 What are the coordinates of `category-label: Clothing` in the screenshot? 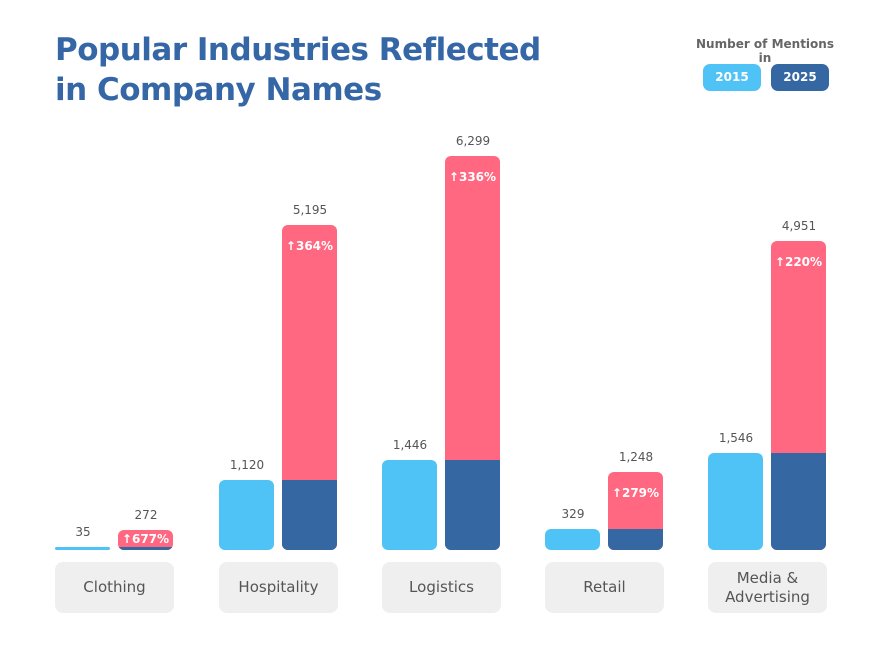 It's located at (114, 587).